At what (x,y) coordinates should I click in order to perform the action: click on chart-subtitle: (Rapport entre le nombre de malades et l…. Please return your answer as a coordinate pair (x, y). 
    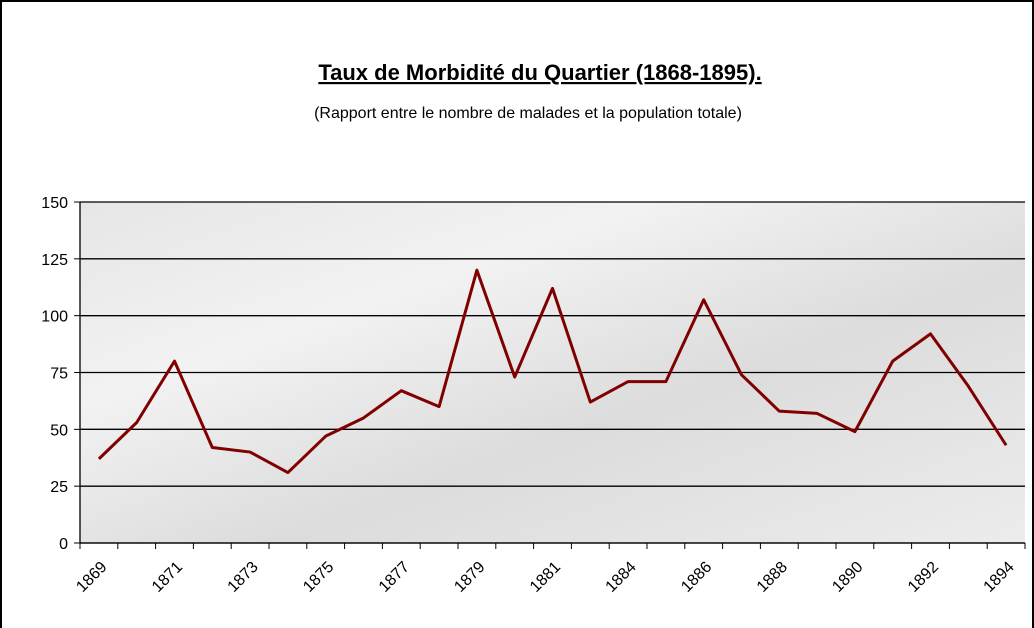
    Looking at the image, I should click on (528, 113).